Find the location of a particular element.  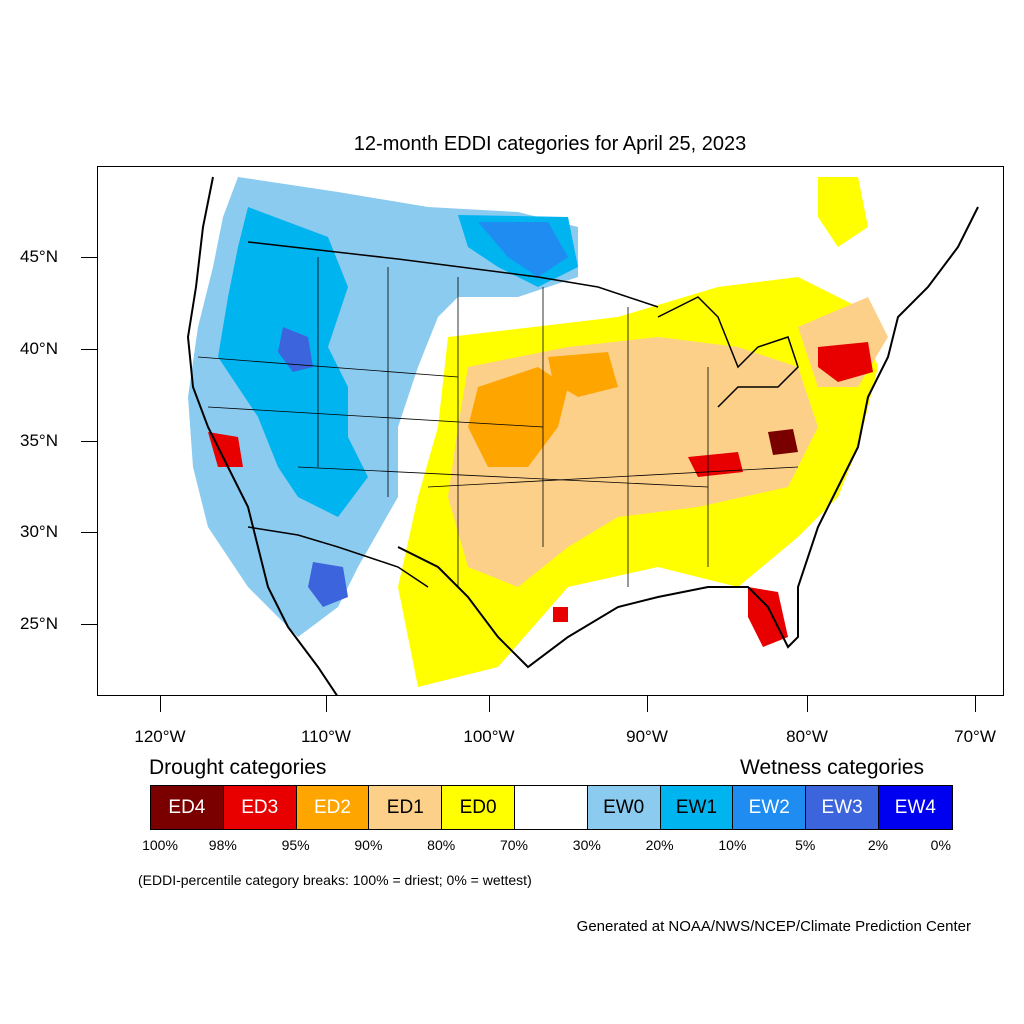

lon-label-90: 90°W is located at coordinates (647, 736).